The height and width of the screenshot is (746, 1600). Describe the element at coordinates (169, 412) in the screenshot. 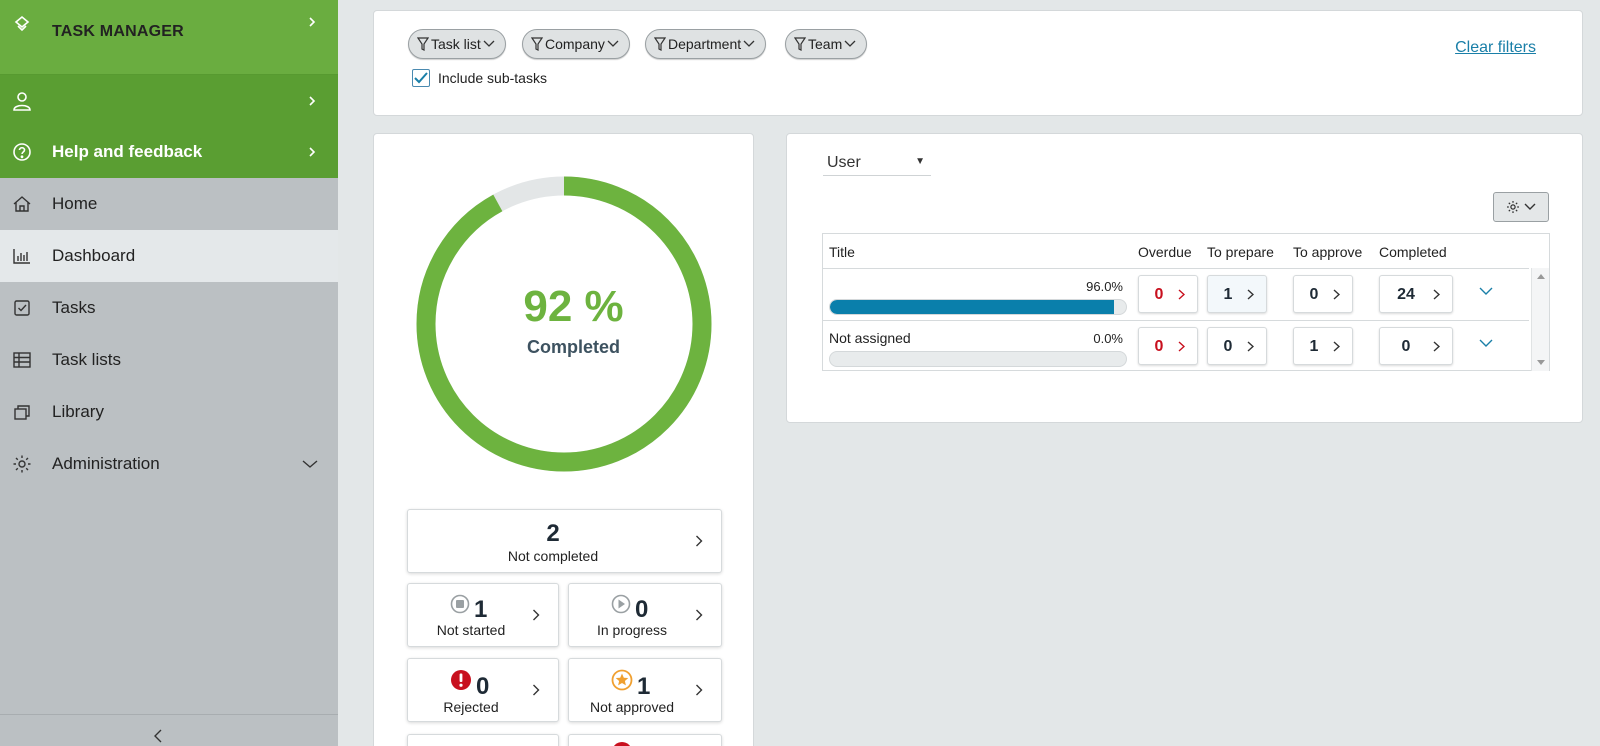

I see `sidebar-item-library: Library` at that location.